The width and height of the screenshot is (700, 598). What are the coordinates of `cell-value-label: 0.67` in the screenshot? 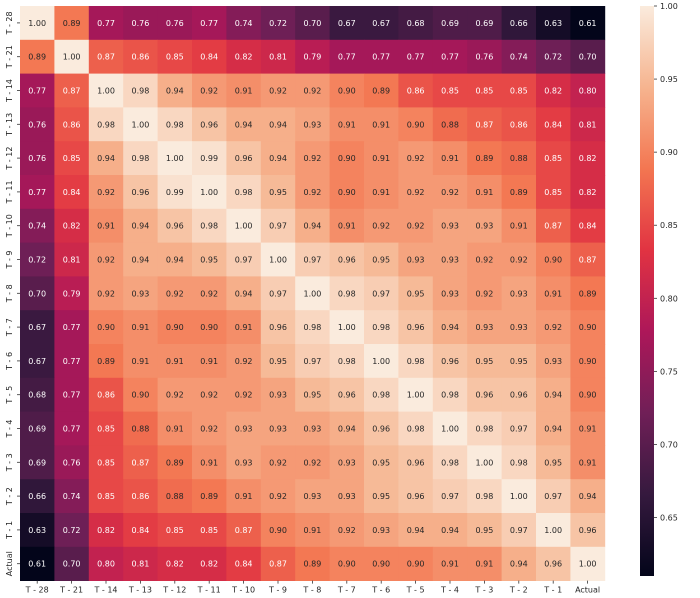 It's located at (37, 361).